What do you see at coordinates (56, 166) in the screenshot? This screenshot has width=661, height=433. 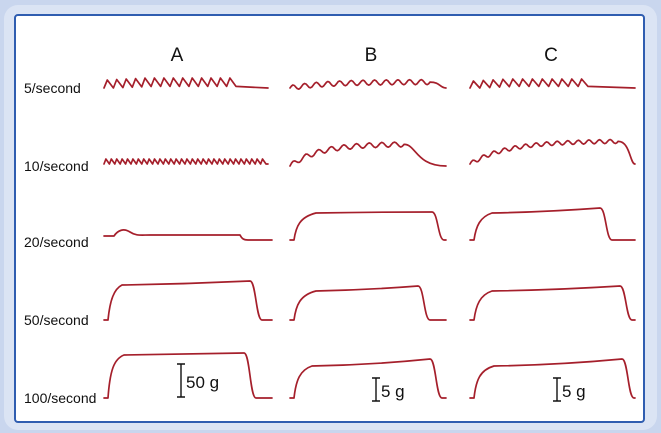 I see `row-label-10: 10/second` at bounding box center [56, 166].